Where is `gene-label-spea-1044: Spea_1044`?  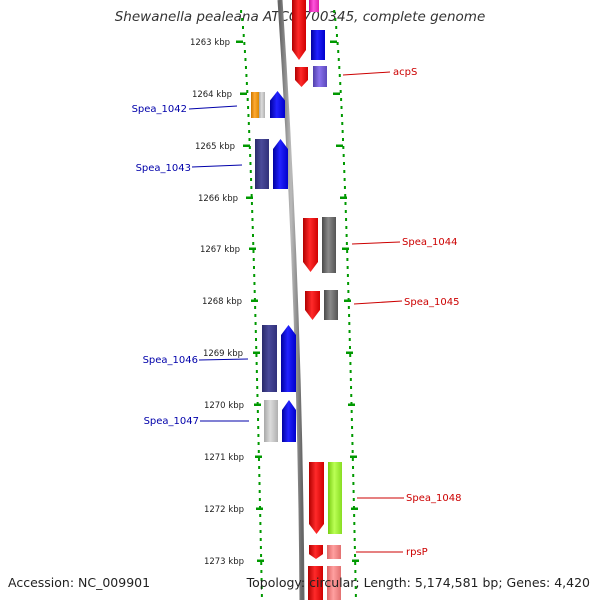 gene-label-spea-1044: Spea_1044 is located at coordinates (429, 242).